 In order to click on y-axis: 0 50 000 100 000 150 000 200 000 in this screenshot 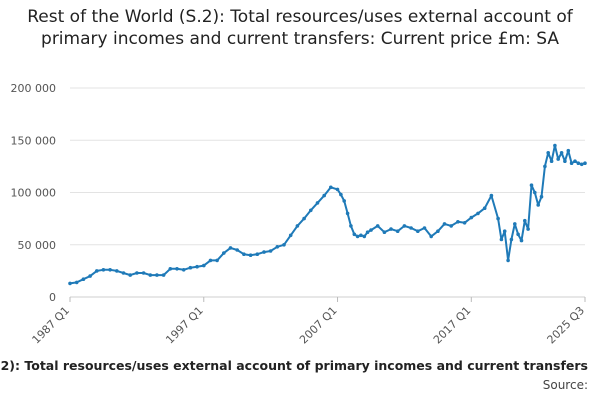, I will do `click(34, 193)`.